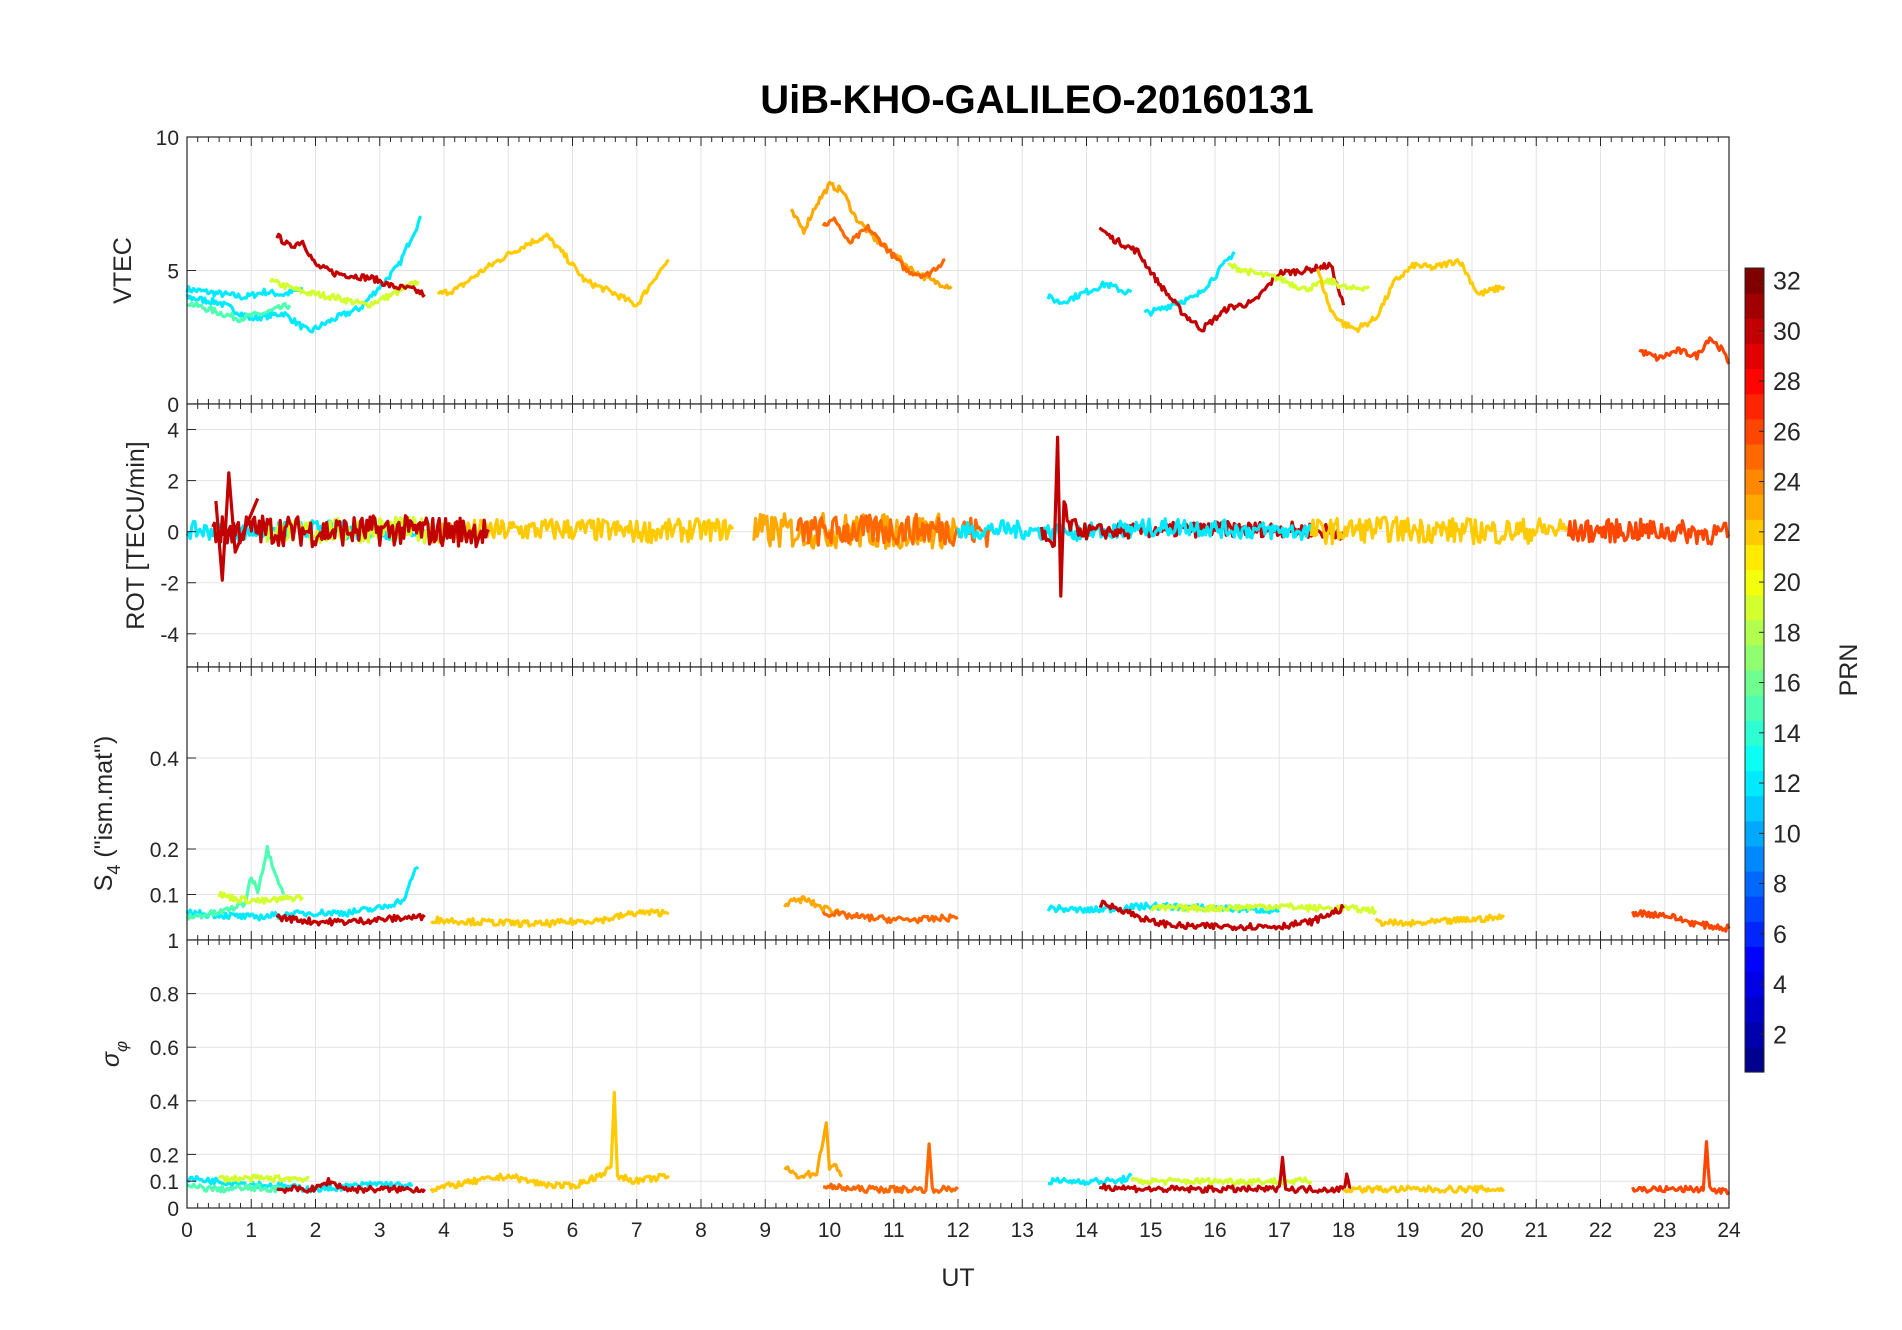 This screenshot has width=1902, height=1330. I want to click on y-tick-label: 4, so click(173, 431).